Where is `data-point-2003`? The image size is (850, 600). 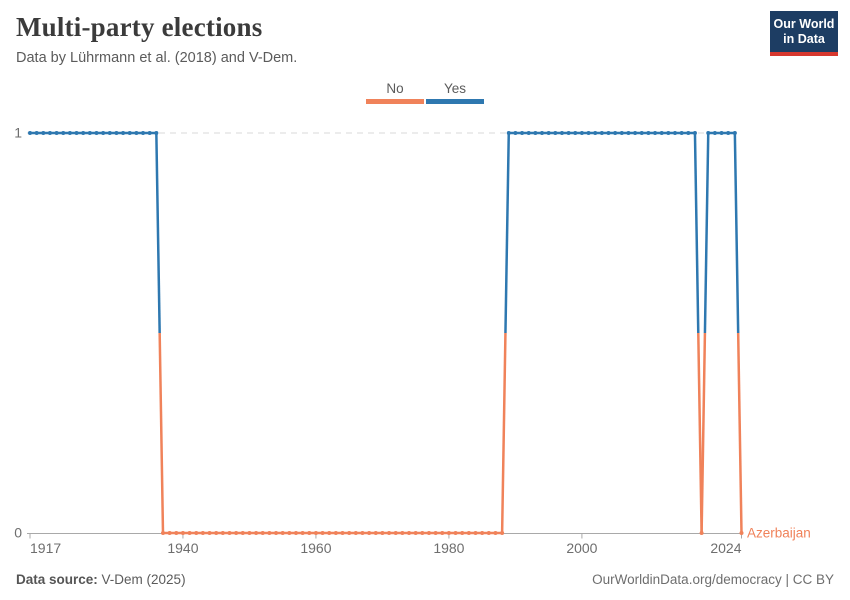 data-point-2003 is located at coordinates (601, 133).